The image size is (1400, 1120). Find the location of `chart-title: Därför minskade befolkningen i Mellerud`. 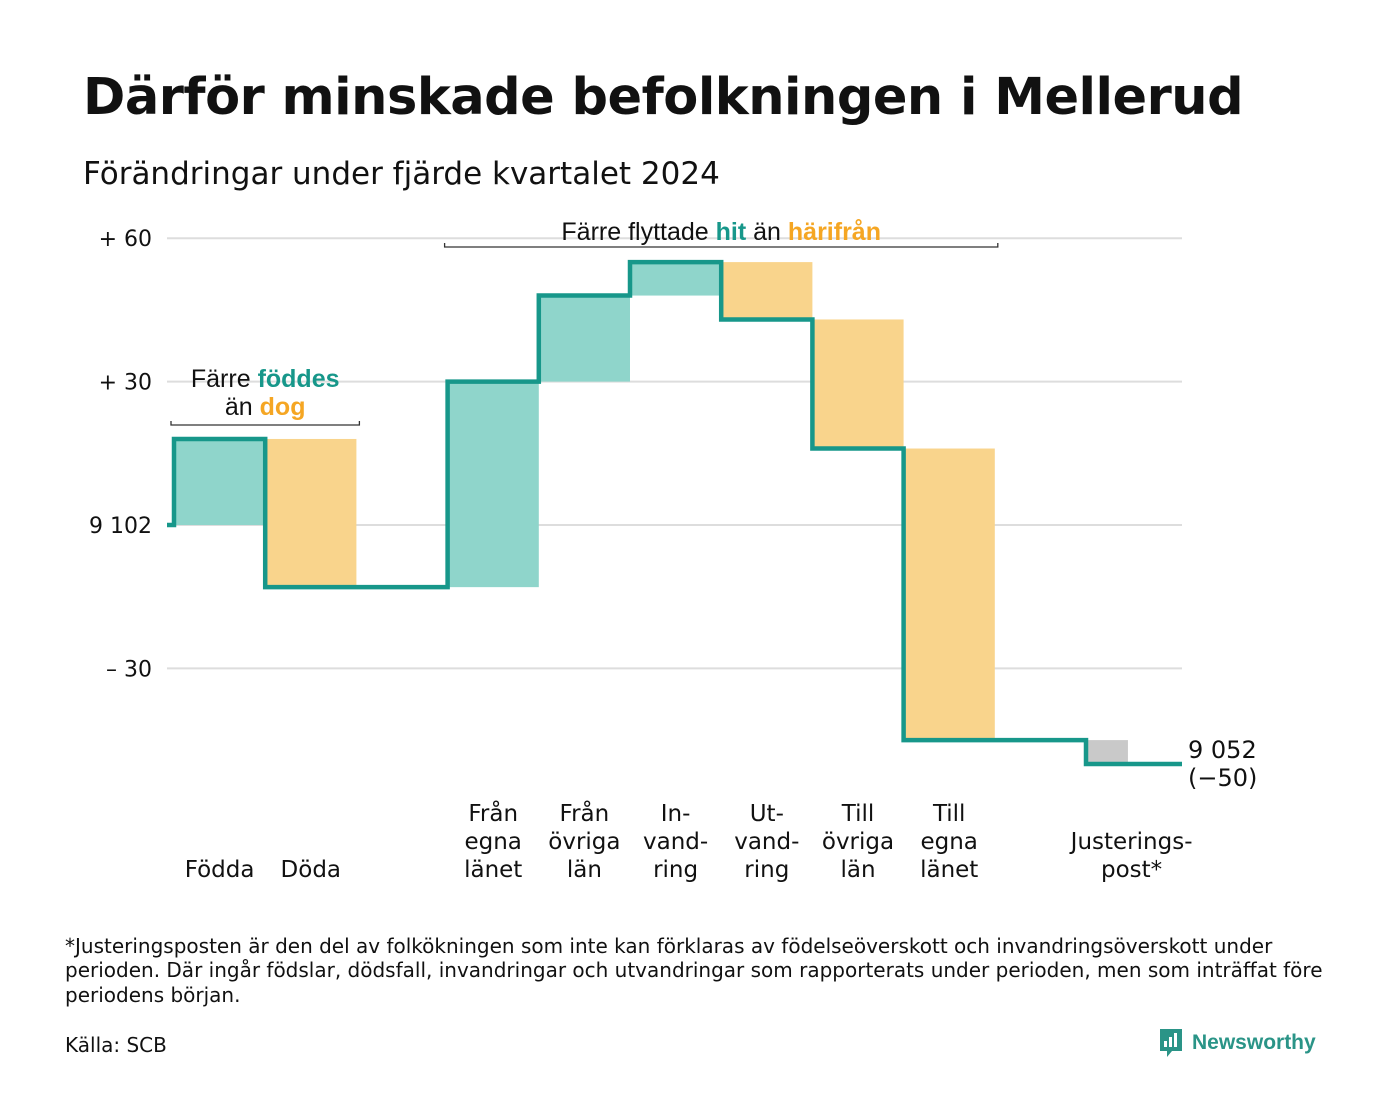

chart-title: Därför minskade befolkningen i Mellerud is located at coordinates (663, 97).